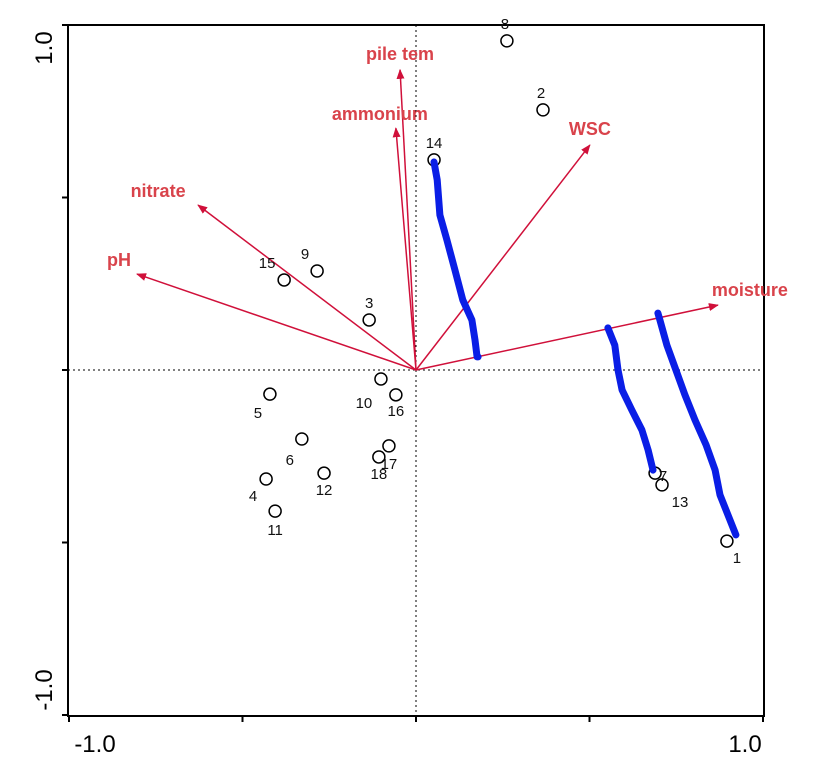 The image size is (833, 774). What do you see at coordinates (94, 744) in the screenshot?
I see `x-tick-label-min: -1.0` at bounding box center [94, 744].